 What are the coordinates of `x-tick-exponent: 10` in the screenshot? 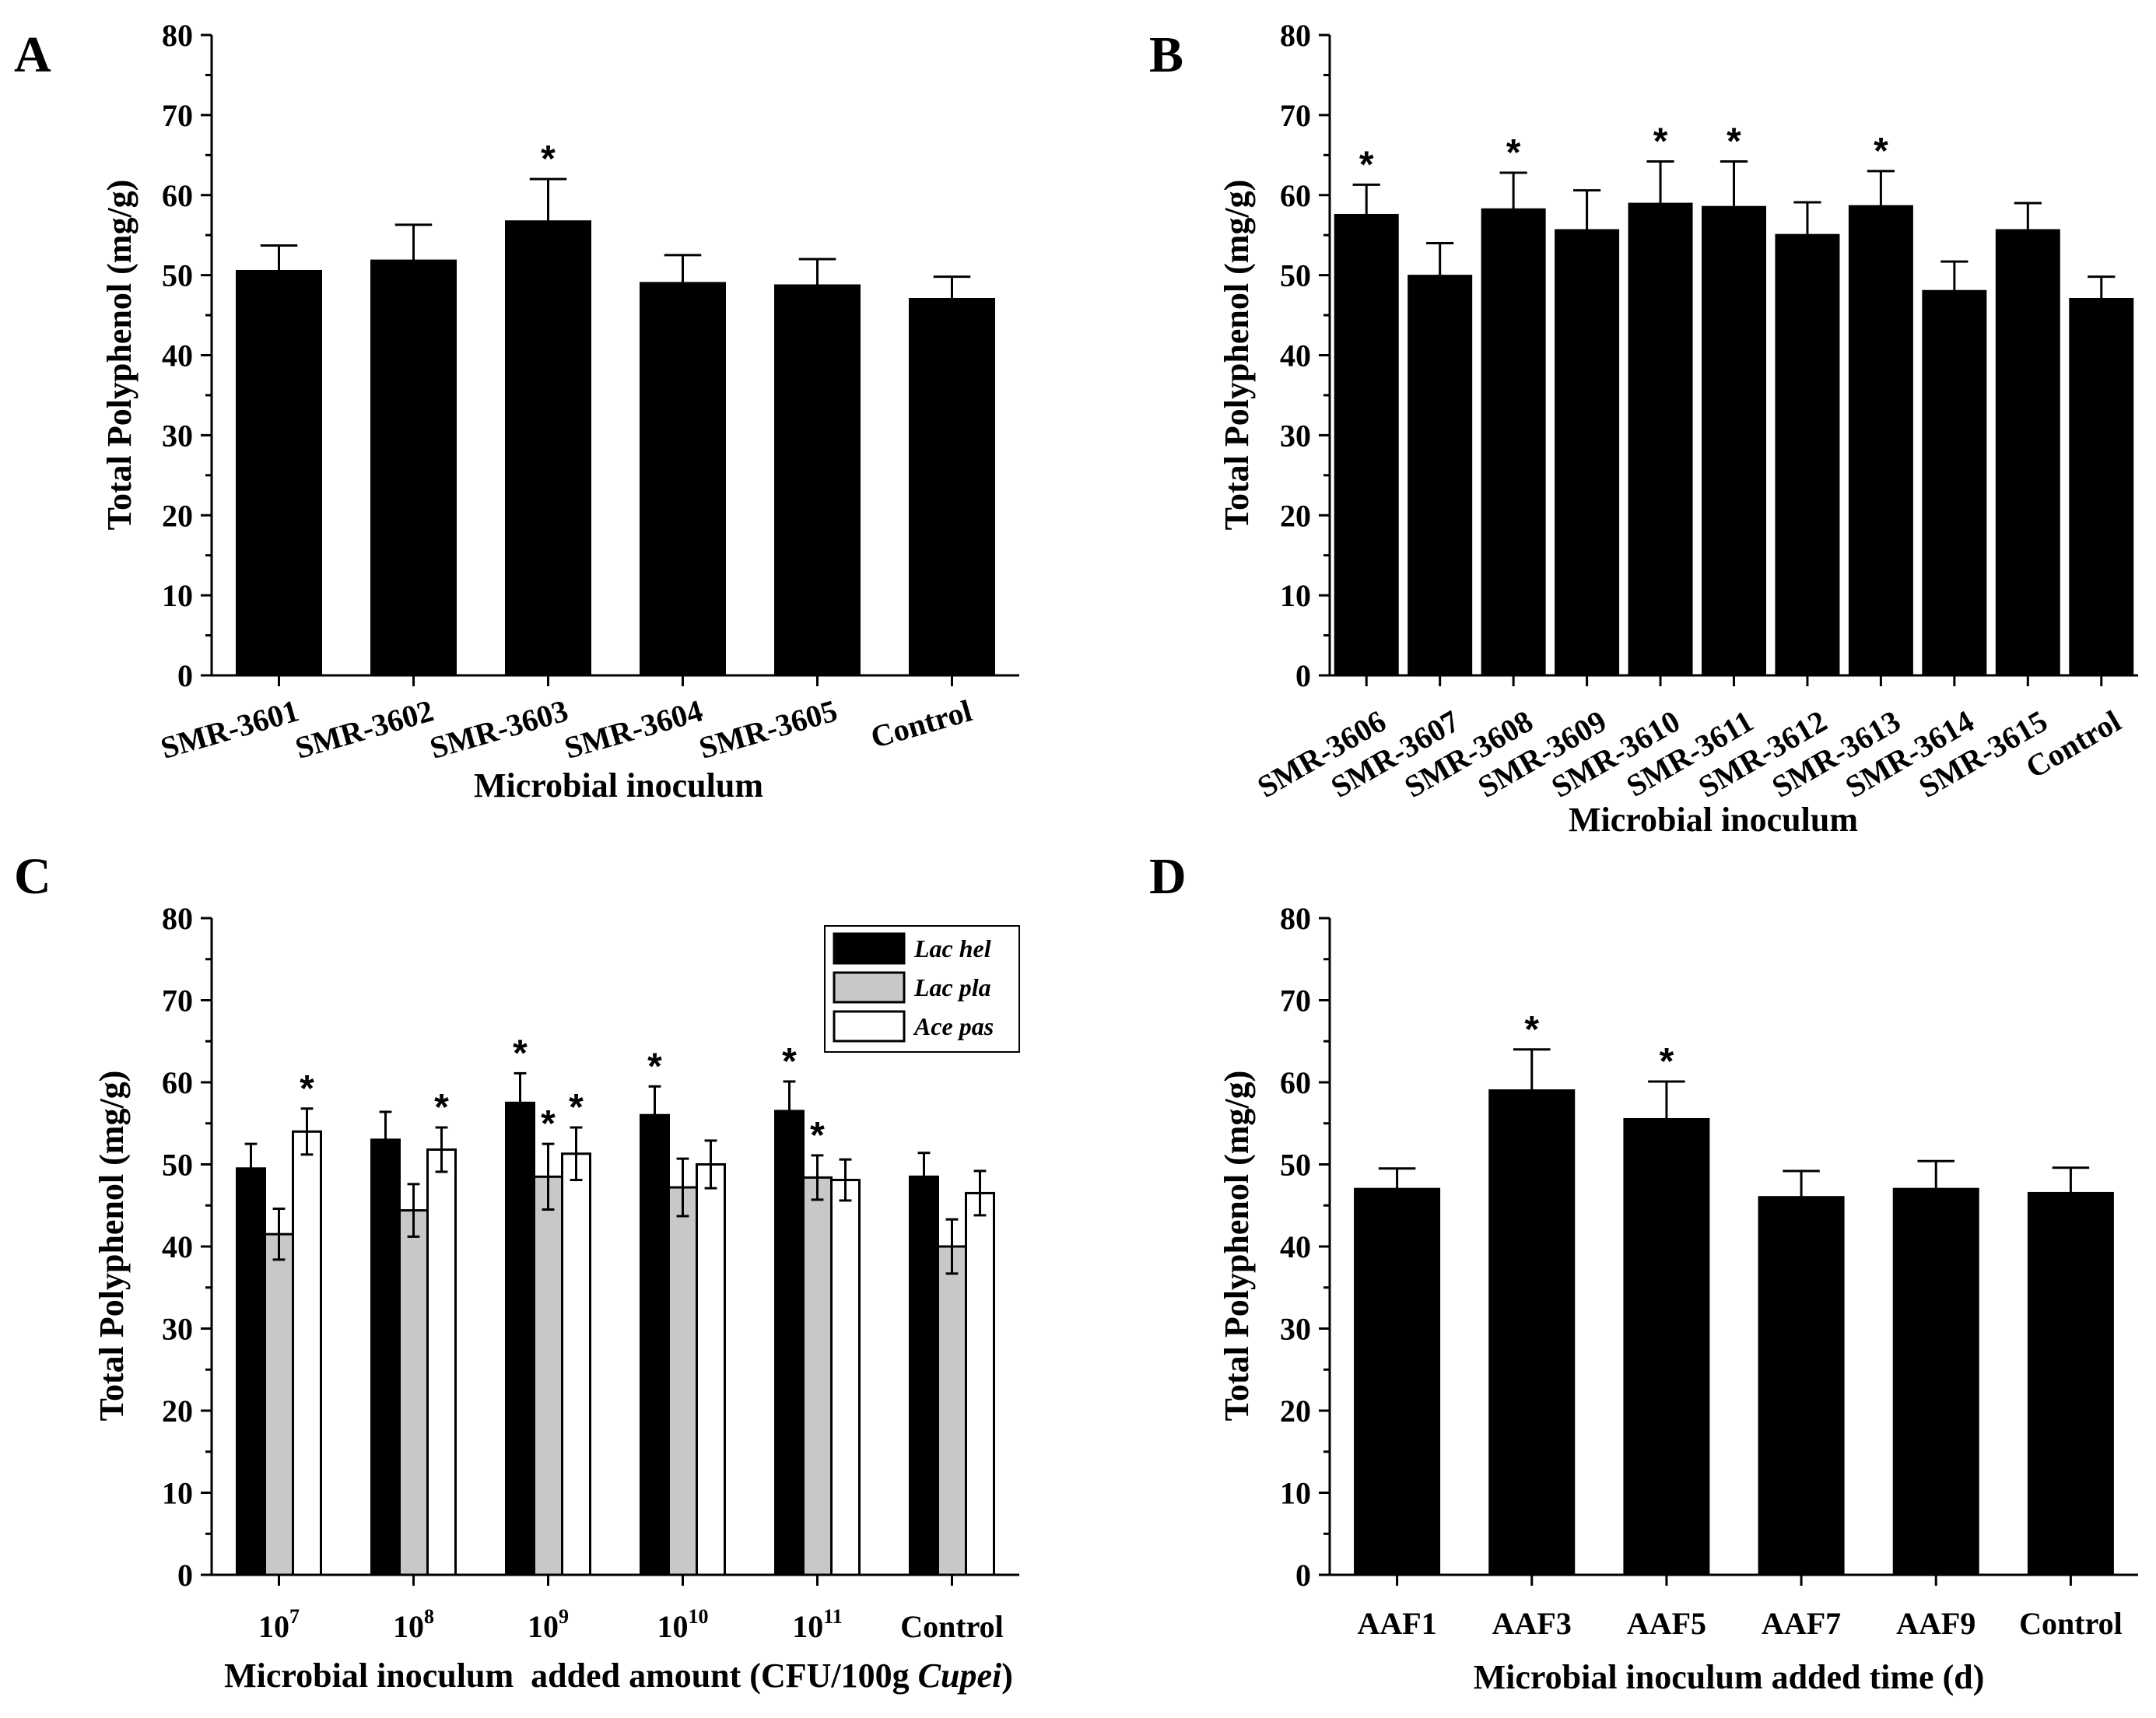 It's located at (699, 1616).